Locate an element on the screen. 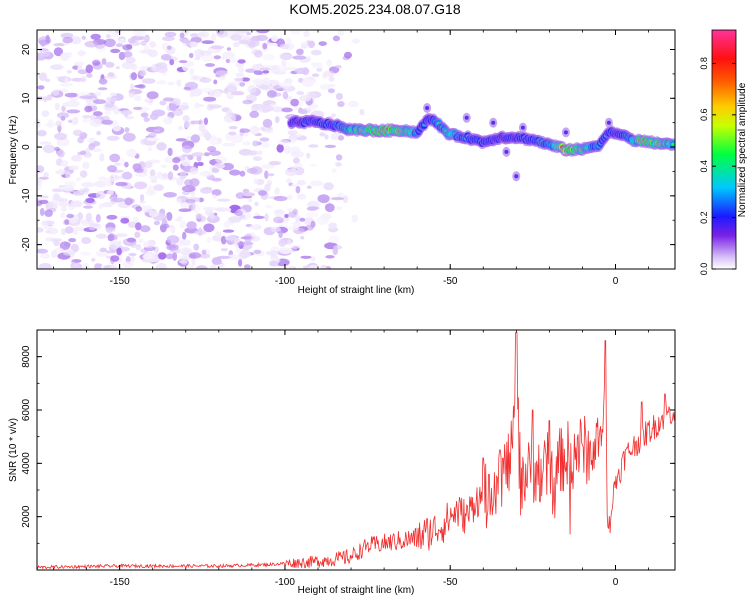 The height and width of the screenshot is (600, 750). snr-x-label: Height of straight line (km) is located at coordinates (356, 590).